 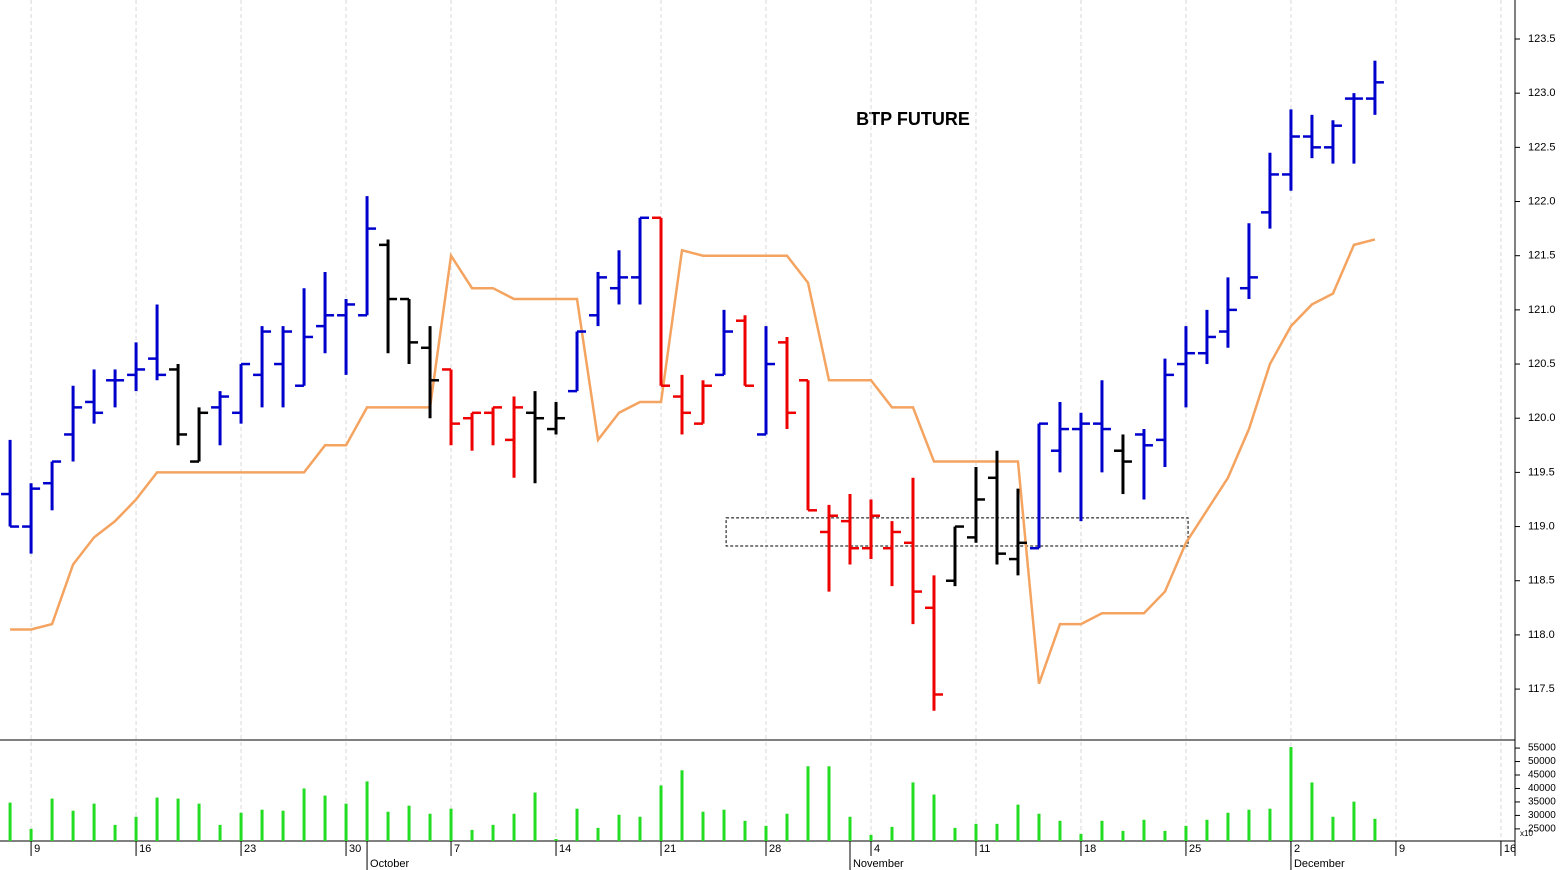 What do you see at coordinates (1297, 849) in the screenshot?
I see `x-tick-label: 2` at bounding box center [1297, 849].